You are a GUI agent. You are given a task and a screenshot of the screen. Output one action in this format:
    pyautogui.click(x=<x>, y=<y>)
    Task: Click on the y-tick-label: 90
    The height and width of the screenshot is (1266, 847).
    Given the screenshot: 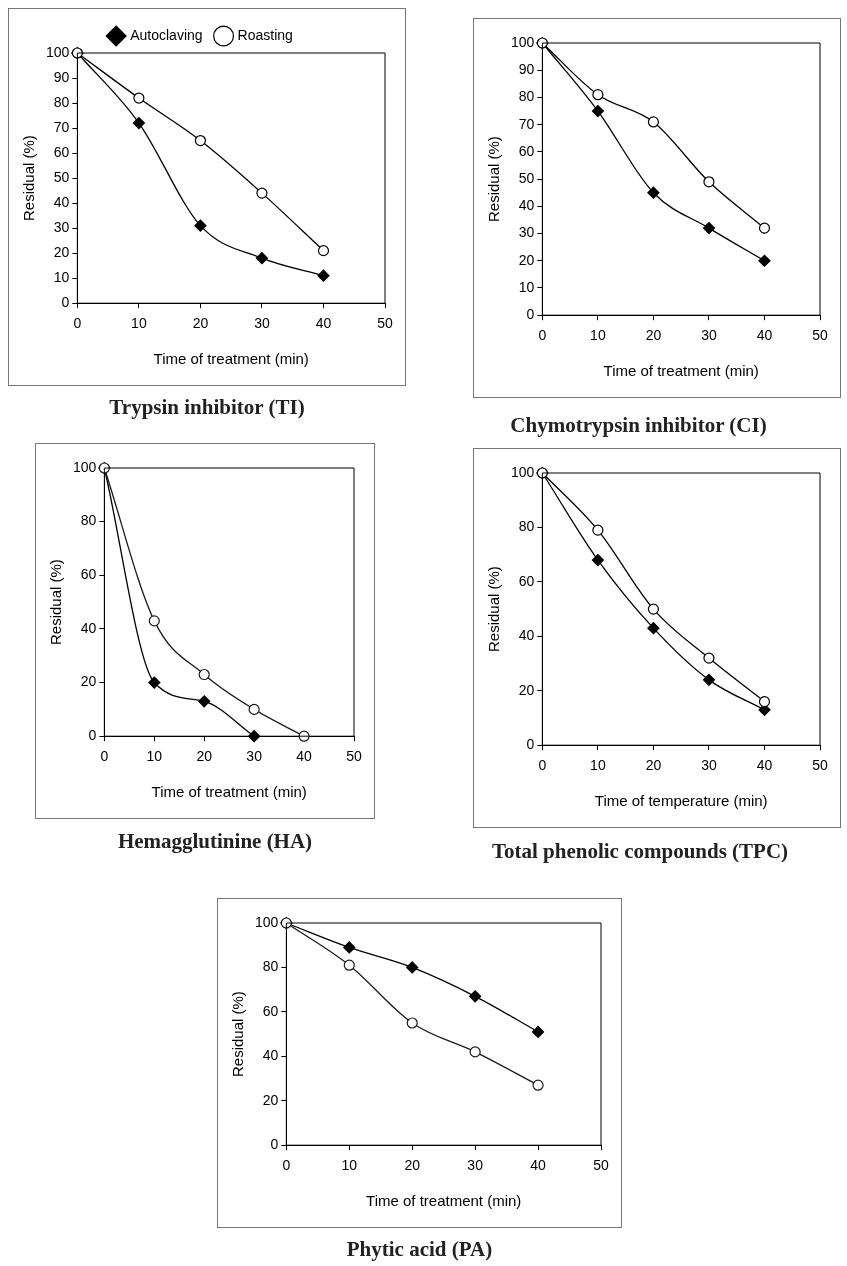 What is the action you would take?
    pyautogui.click(x=61, y=76)
    